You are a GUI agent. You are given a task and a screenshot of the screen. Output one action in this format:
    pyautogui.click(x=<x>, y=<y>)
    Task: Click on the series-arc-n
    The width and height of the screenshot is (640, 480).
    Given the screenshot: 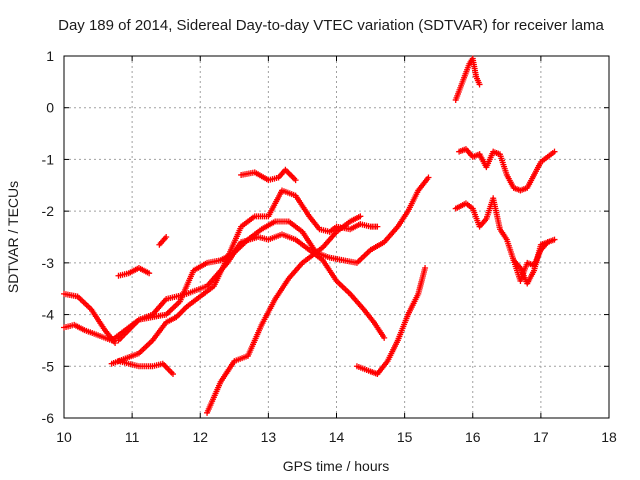 What is the action you would take?
    pyautogui.click(x=505, y=239)
    